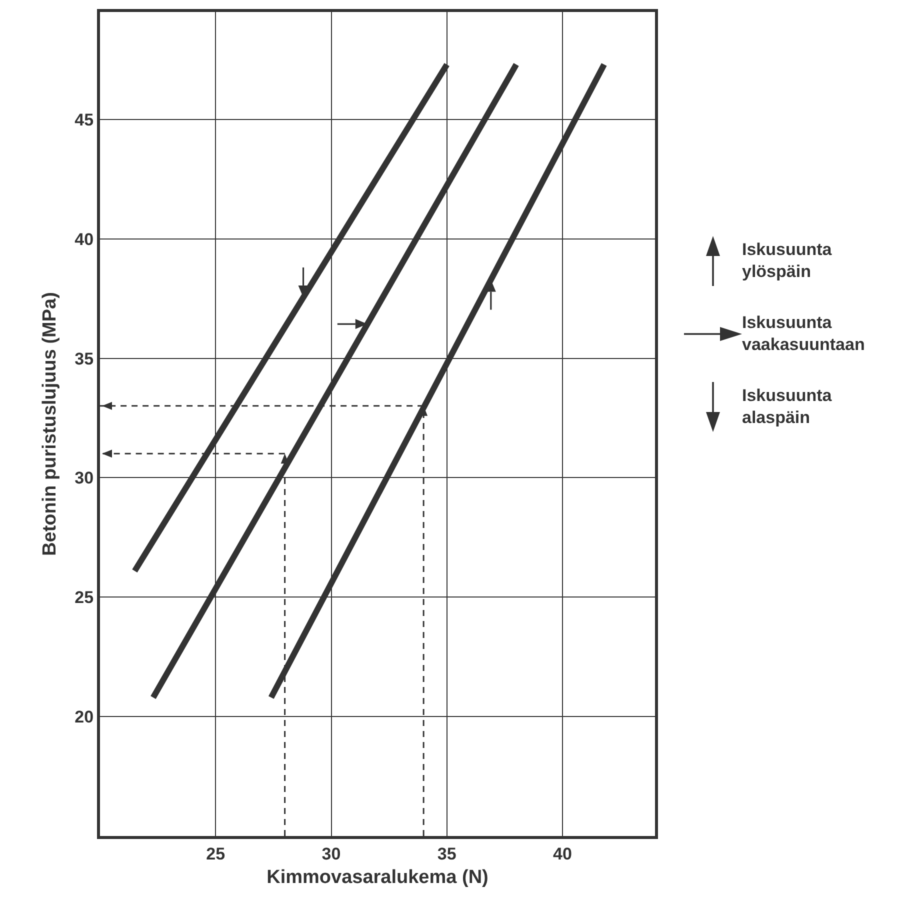 The height and width of the screenshot is (916, 924). What do you see at coordinates (787, 261) in the screenshot?
I see `legend-label: Iskusuunta ylöspäin` at bounding box center [787, 261].